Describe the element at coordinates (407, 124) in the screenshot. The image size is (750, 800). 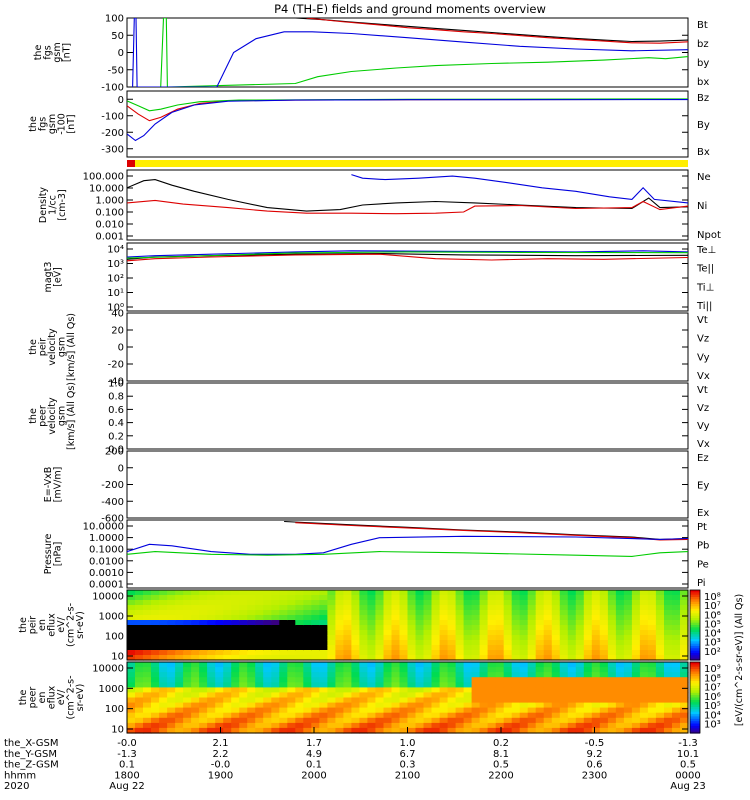
I see `panel-frame` at that location.